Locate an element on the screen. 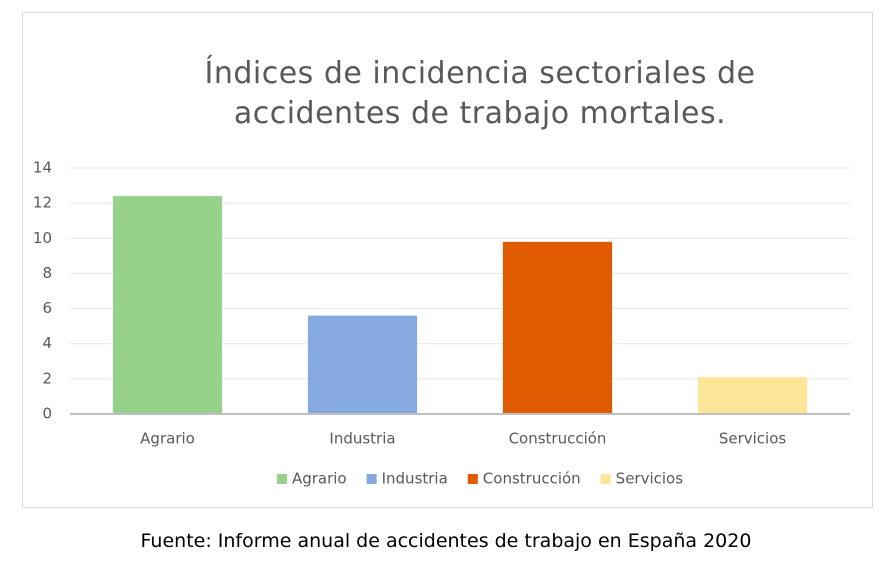 The height and width of the screenshot is (564, 892). legend-label: Servicios is located at coordinates (650, 479).